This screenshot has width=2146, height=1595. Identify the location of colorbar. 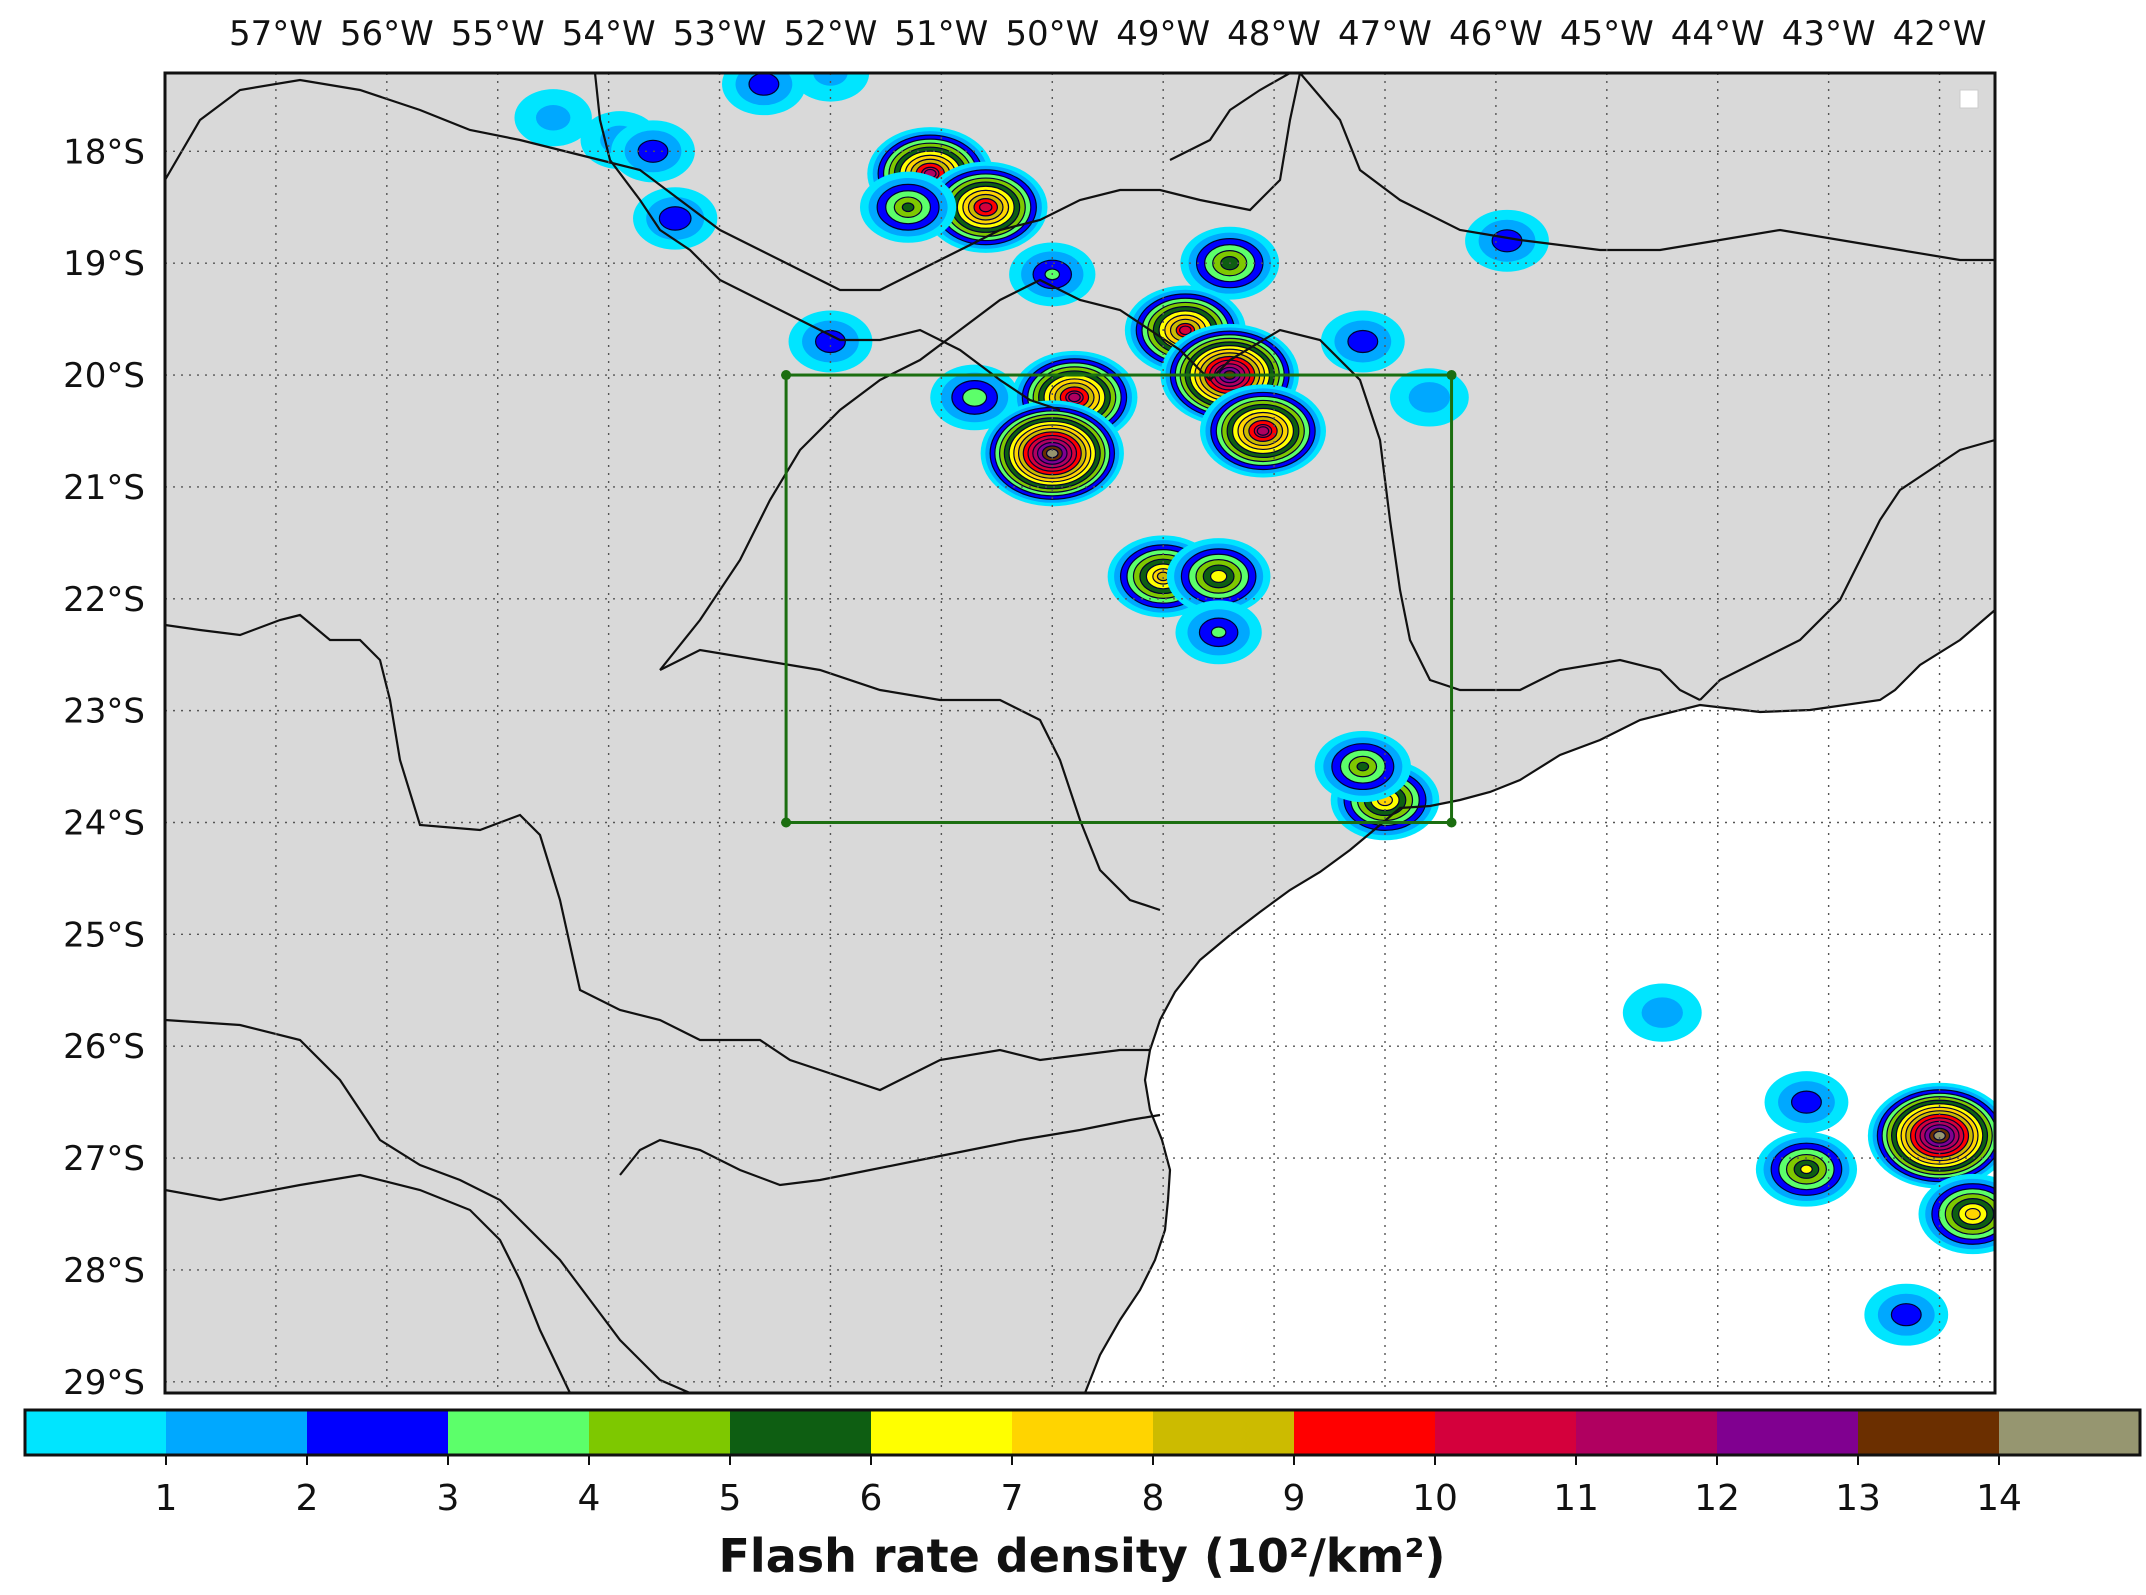
(1082, 1432).